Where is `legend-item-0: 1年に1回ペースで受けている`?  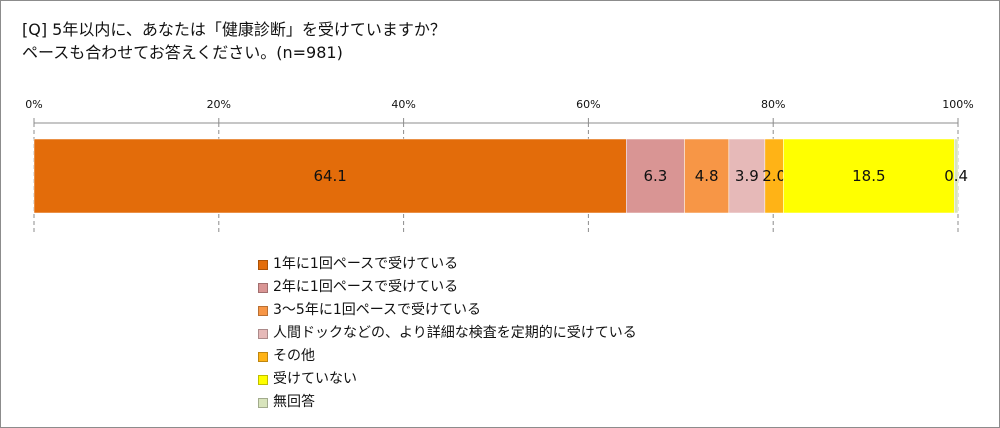
legend-item-0: 1年に1回ペースで受けている is located at coordinates (447, 264).